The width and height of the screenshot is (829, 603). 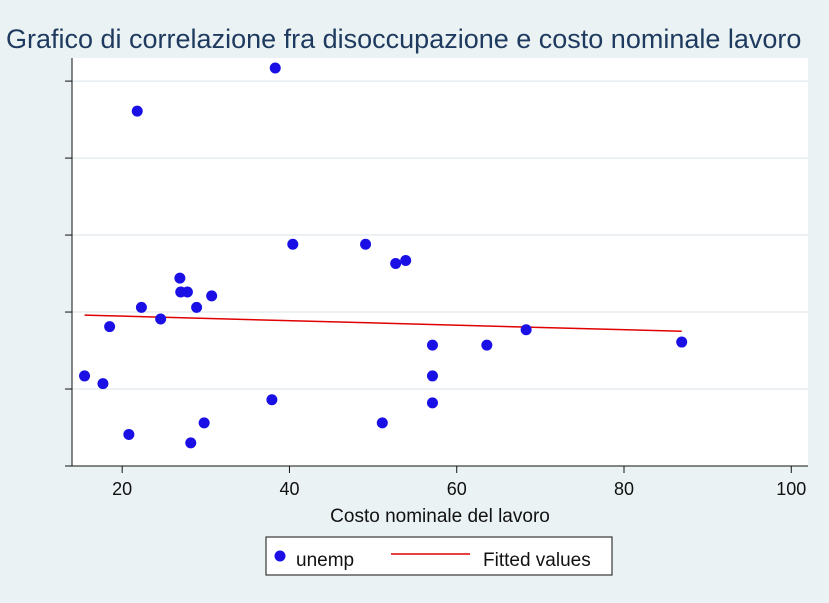 I want to click on x-tick-label: 40, so click(x=289, y=489).